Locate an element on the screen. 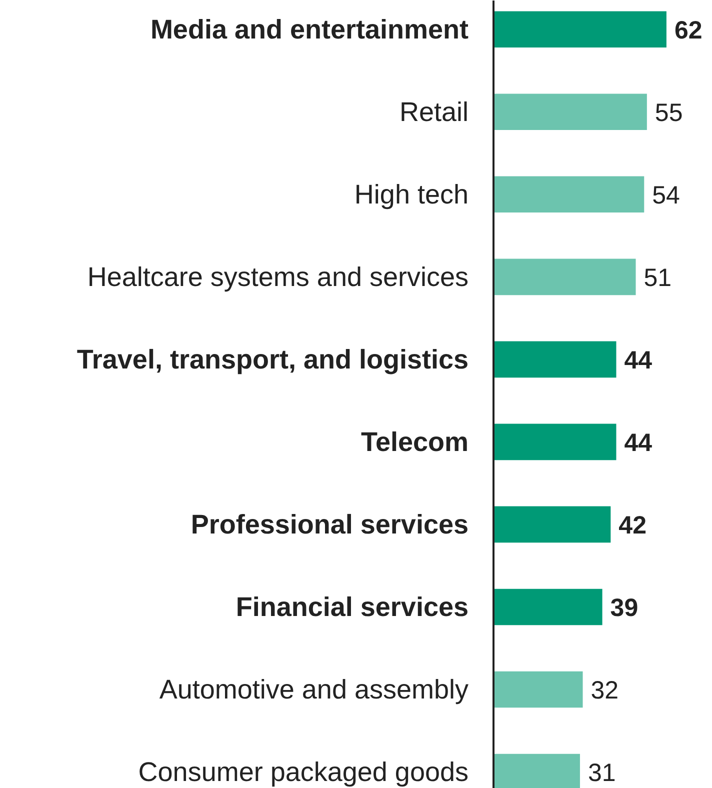 This screenshot has width=712, height=788. y-tick-label: Consumer packaged goods is located at coordinates (303, 771).